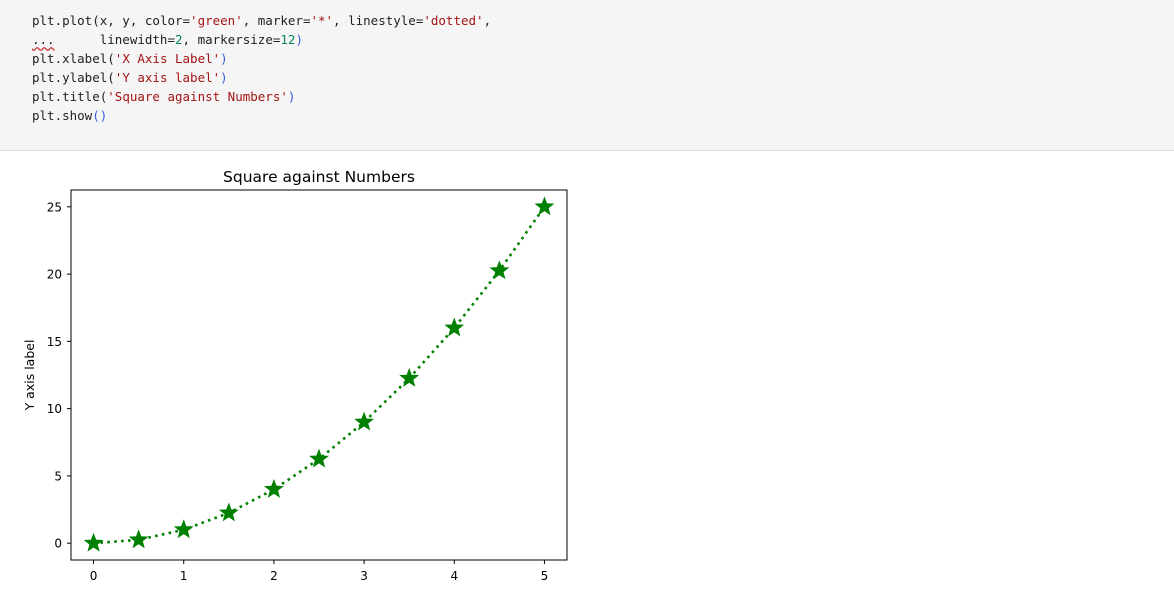 The width and height of the screenshot is (1174, 591). I want to click on code-token: 12, so click(288, 39).